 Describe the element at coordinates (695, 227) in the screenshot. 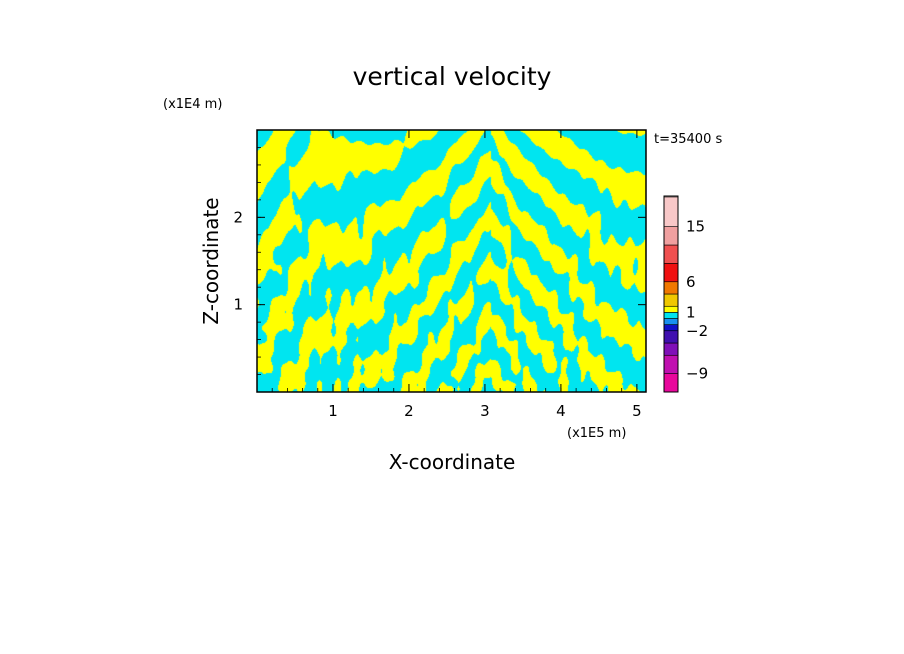

I see `colorbar-label: 15` at that location.